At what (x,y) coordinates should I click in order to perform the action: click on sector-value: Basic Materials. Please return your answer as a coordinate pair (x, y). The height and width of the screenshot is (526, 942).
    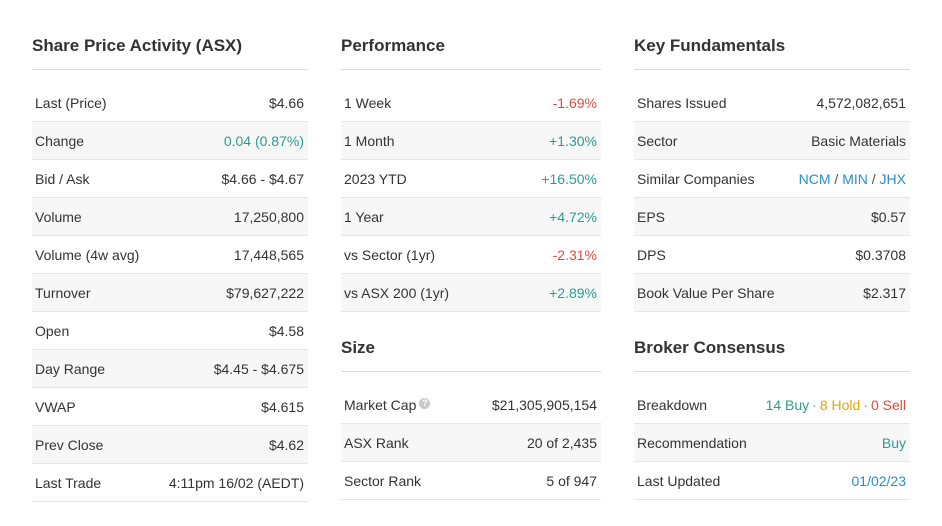
    Looking at the image, I should click on (858, 140).